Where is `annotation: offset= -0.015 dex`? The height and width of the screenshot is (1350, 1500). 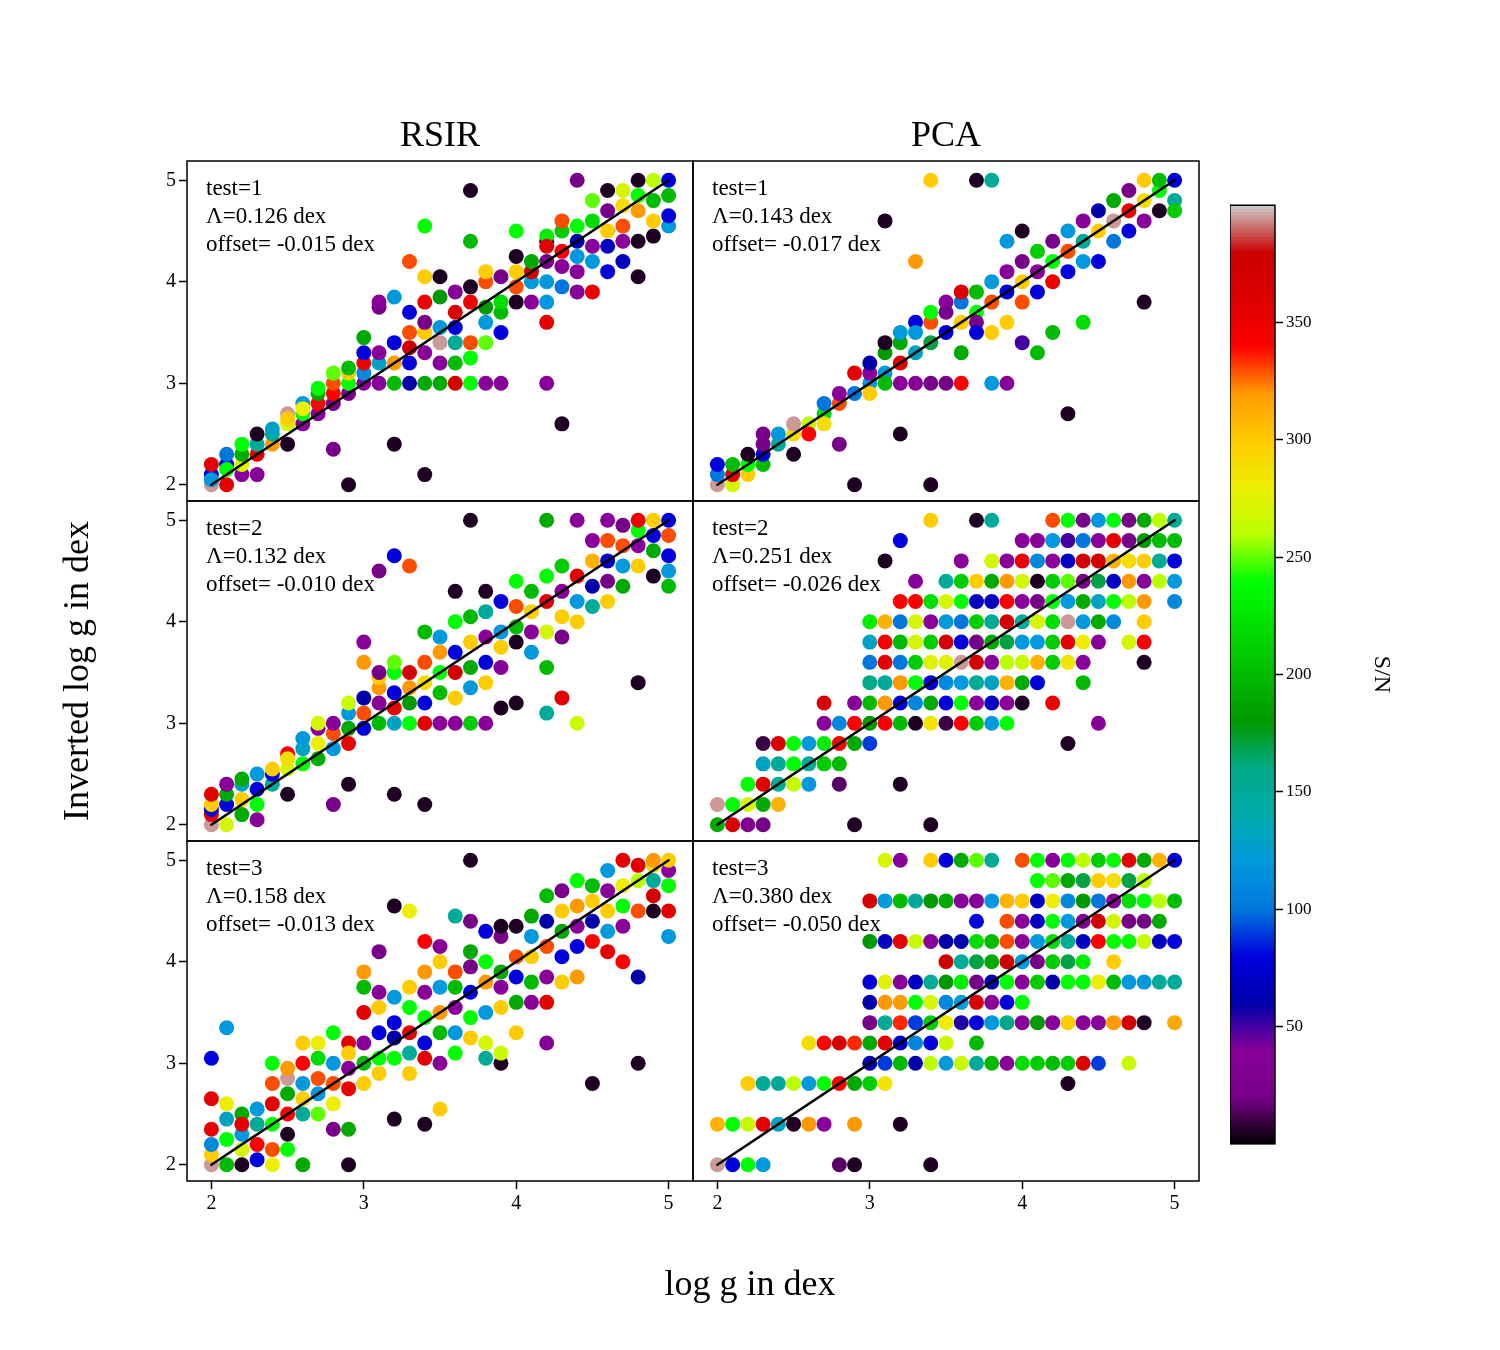 annotation: offset= -0.015 dex is located at coordinates (291, 244).